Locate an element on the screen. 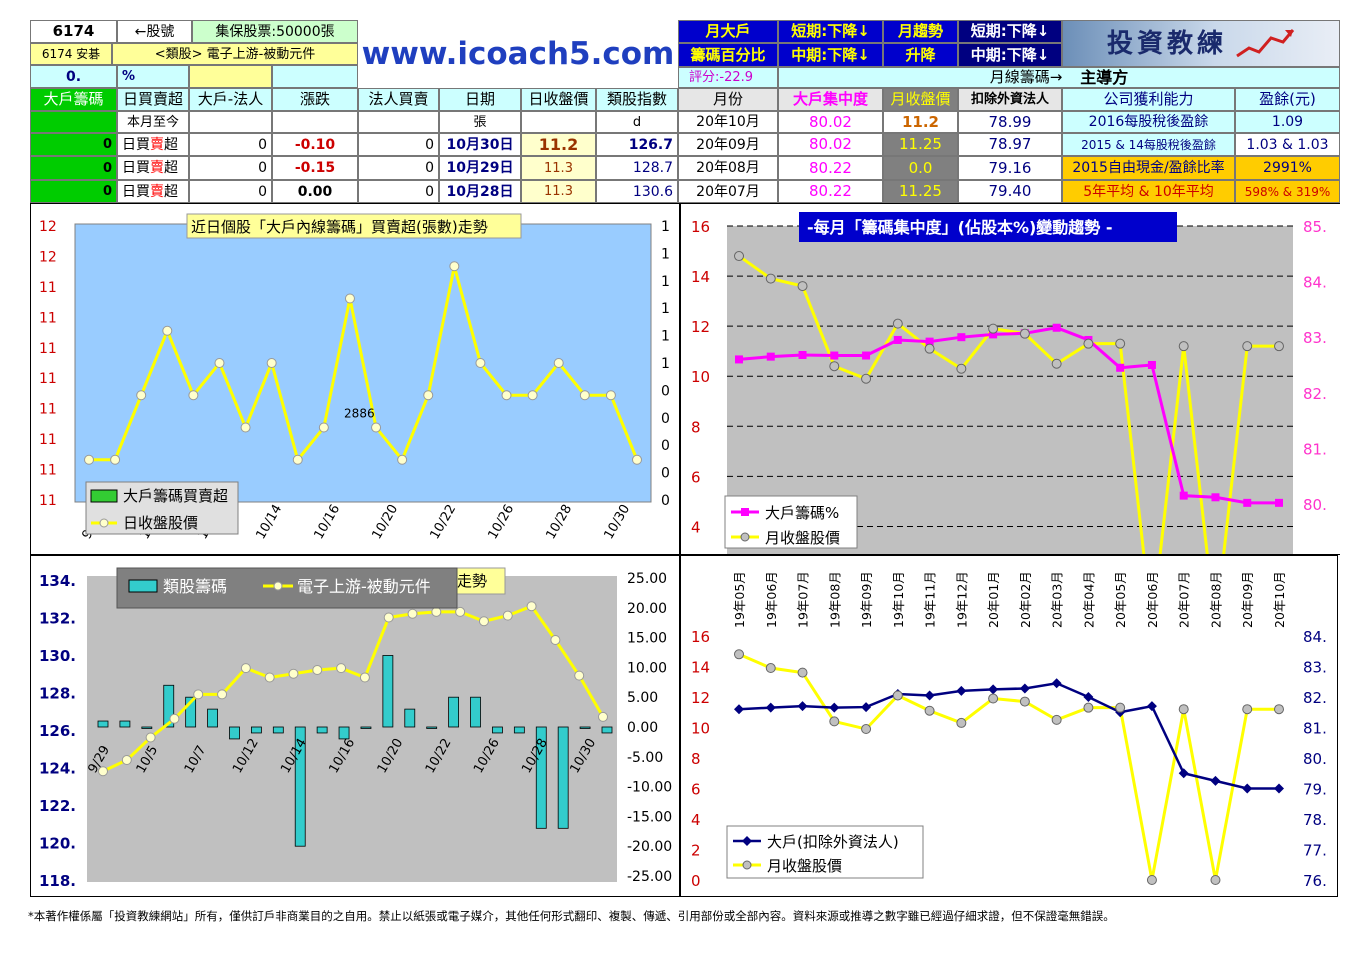 This screenshot has height=967, width=1366. right-close-0: 11.2 is located at coordinates (920, 122).